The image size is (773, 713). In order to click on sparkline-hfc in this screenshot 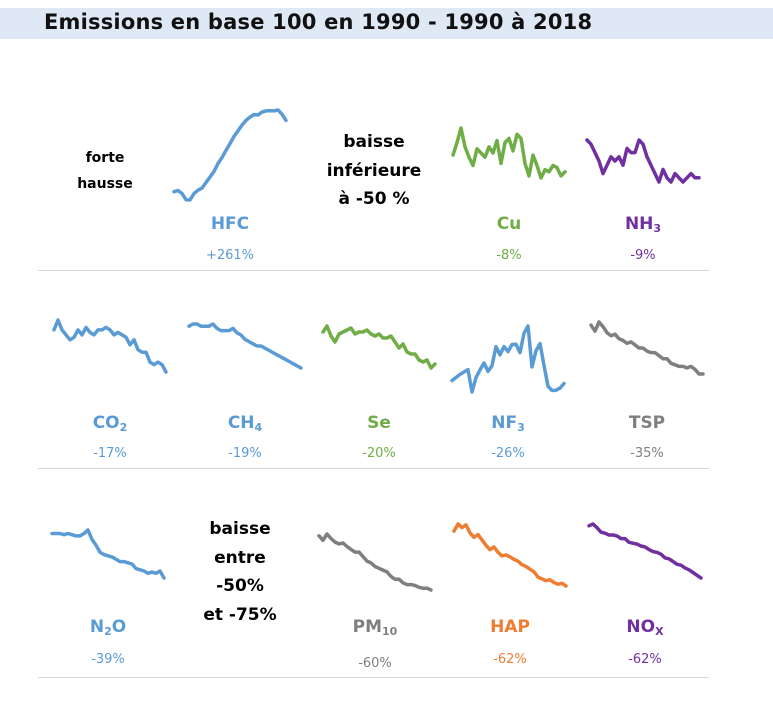, I will do `click(230, 155)`.